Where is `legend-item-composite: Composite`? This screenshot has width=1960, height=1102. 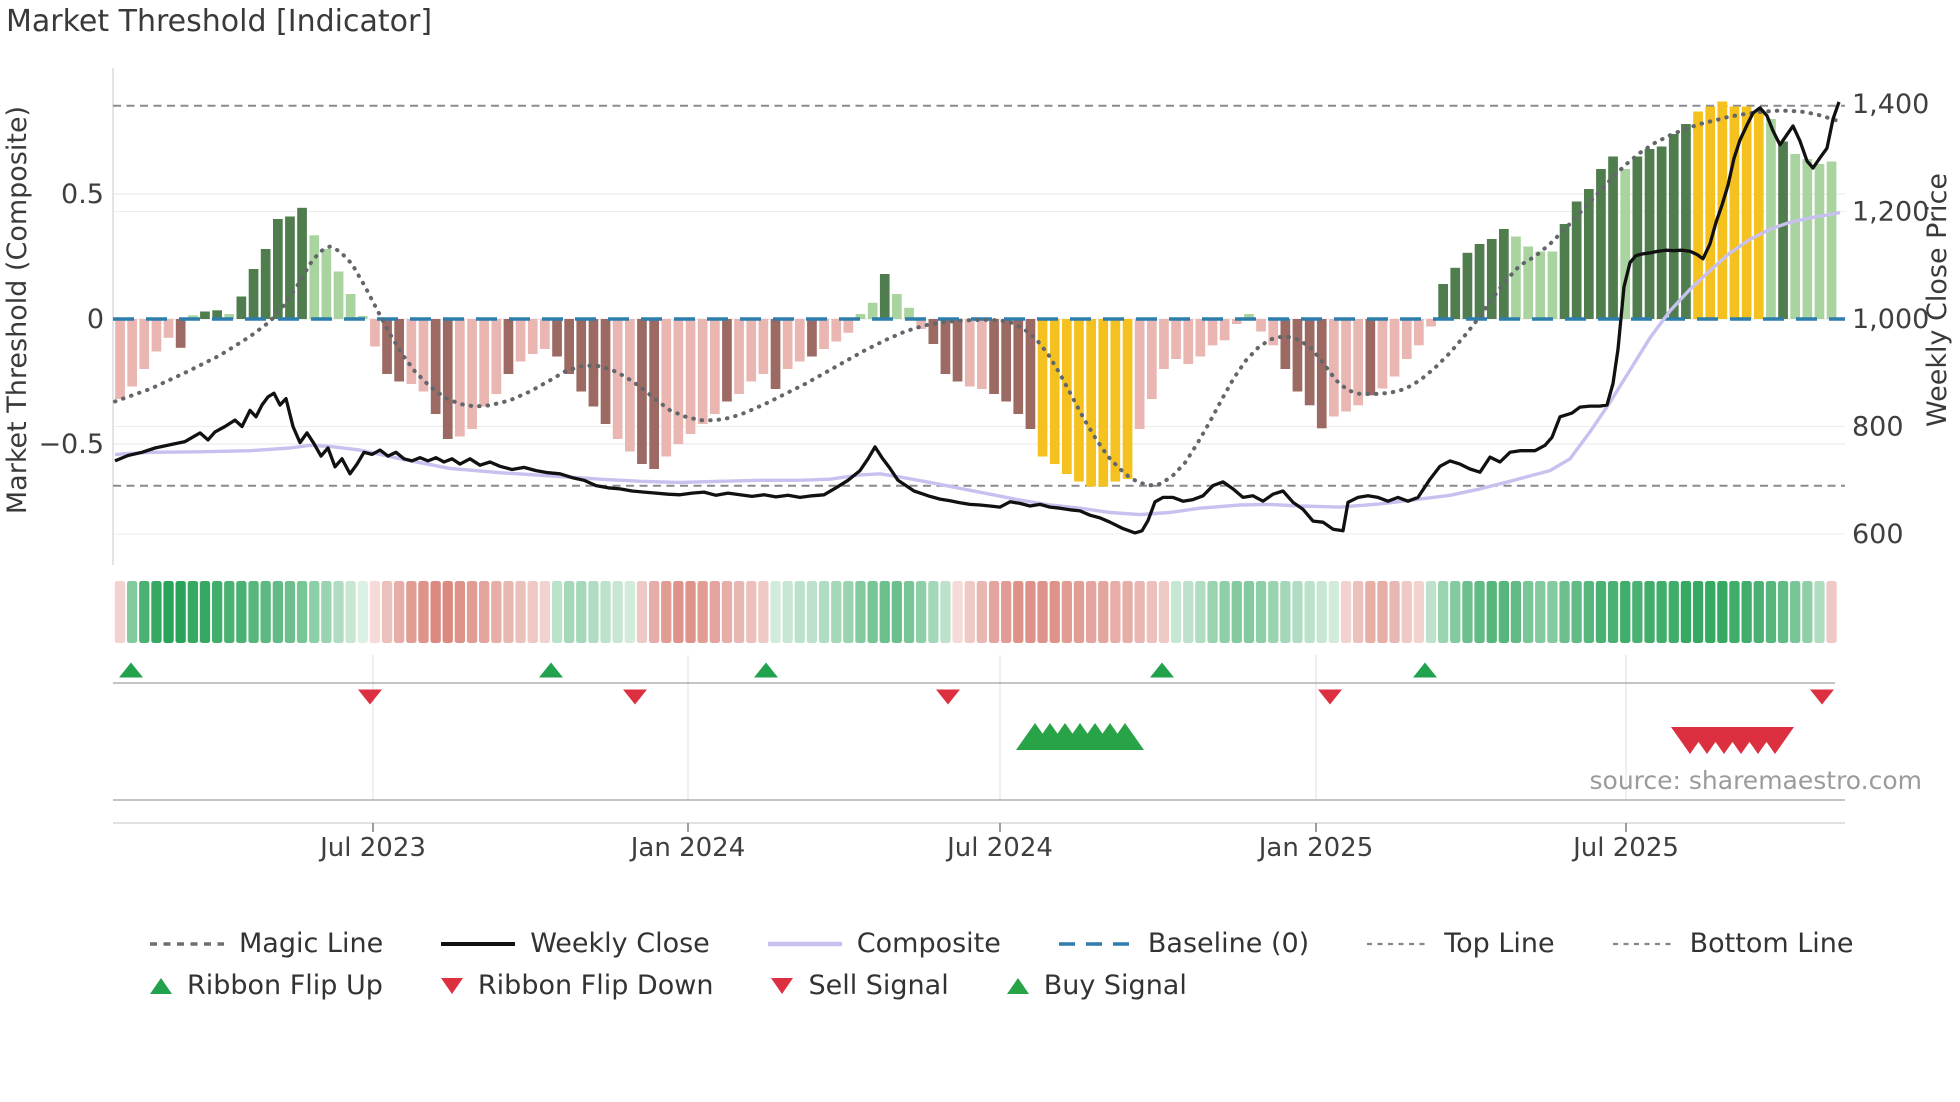
legend-item-composite: Composite is located at coordinates (883, 943).